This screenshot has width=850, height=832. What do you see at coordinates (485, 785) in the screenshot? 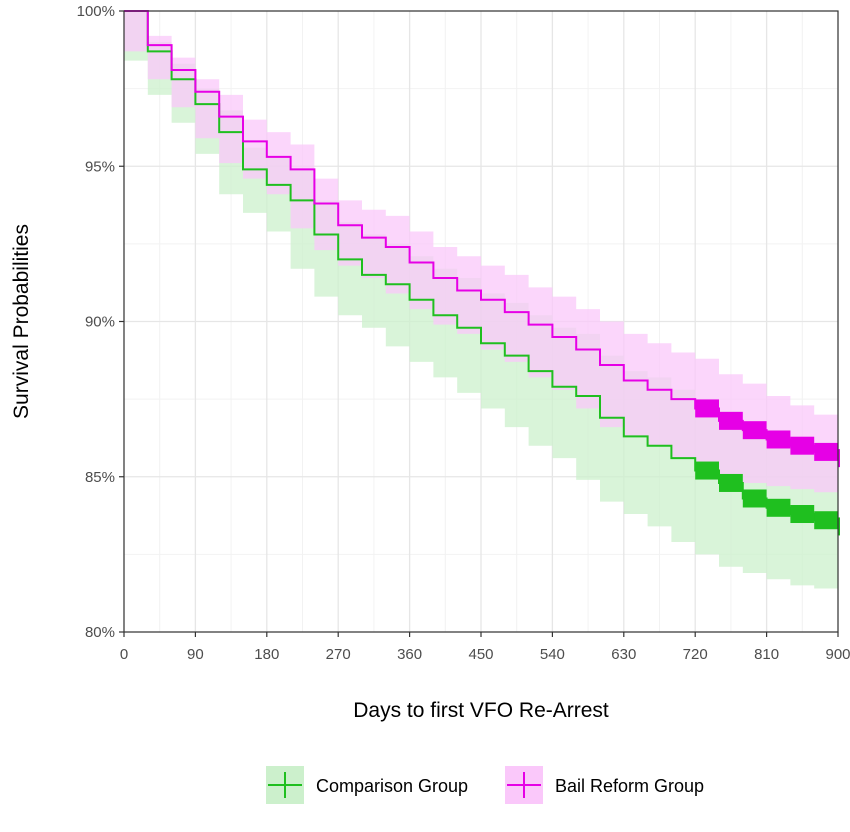
I see `legend: Comparison Group Bail Reform Group` at bounding box center [485, 785].